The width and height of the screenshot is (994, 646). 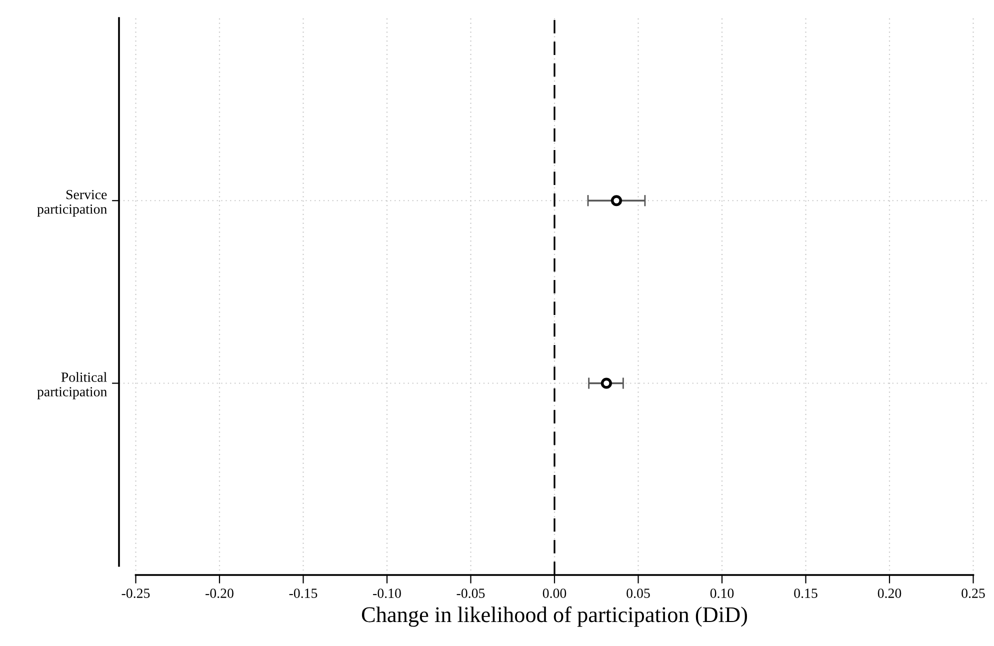 I want to click on x-tick-label: -0.10, so click(x=387, y=593).